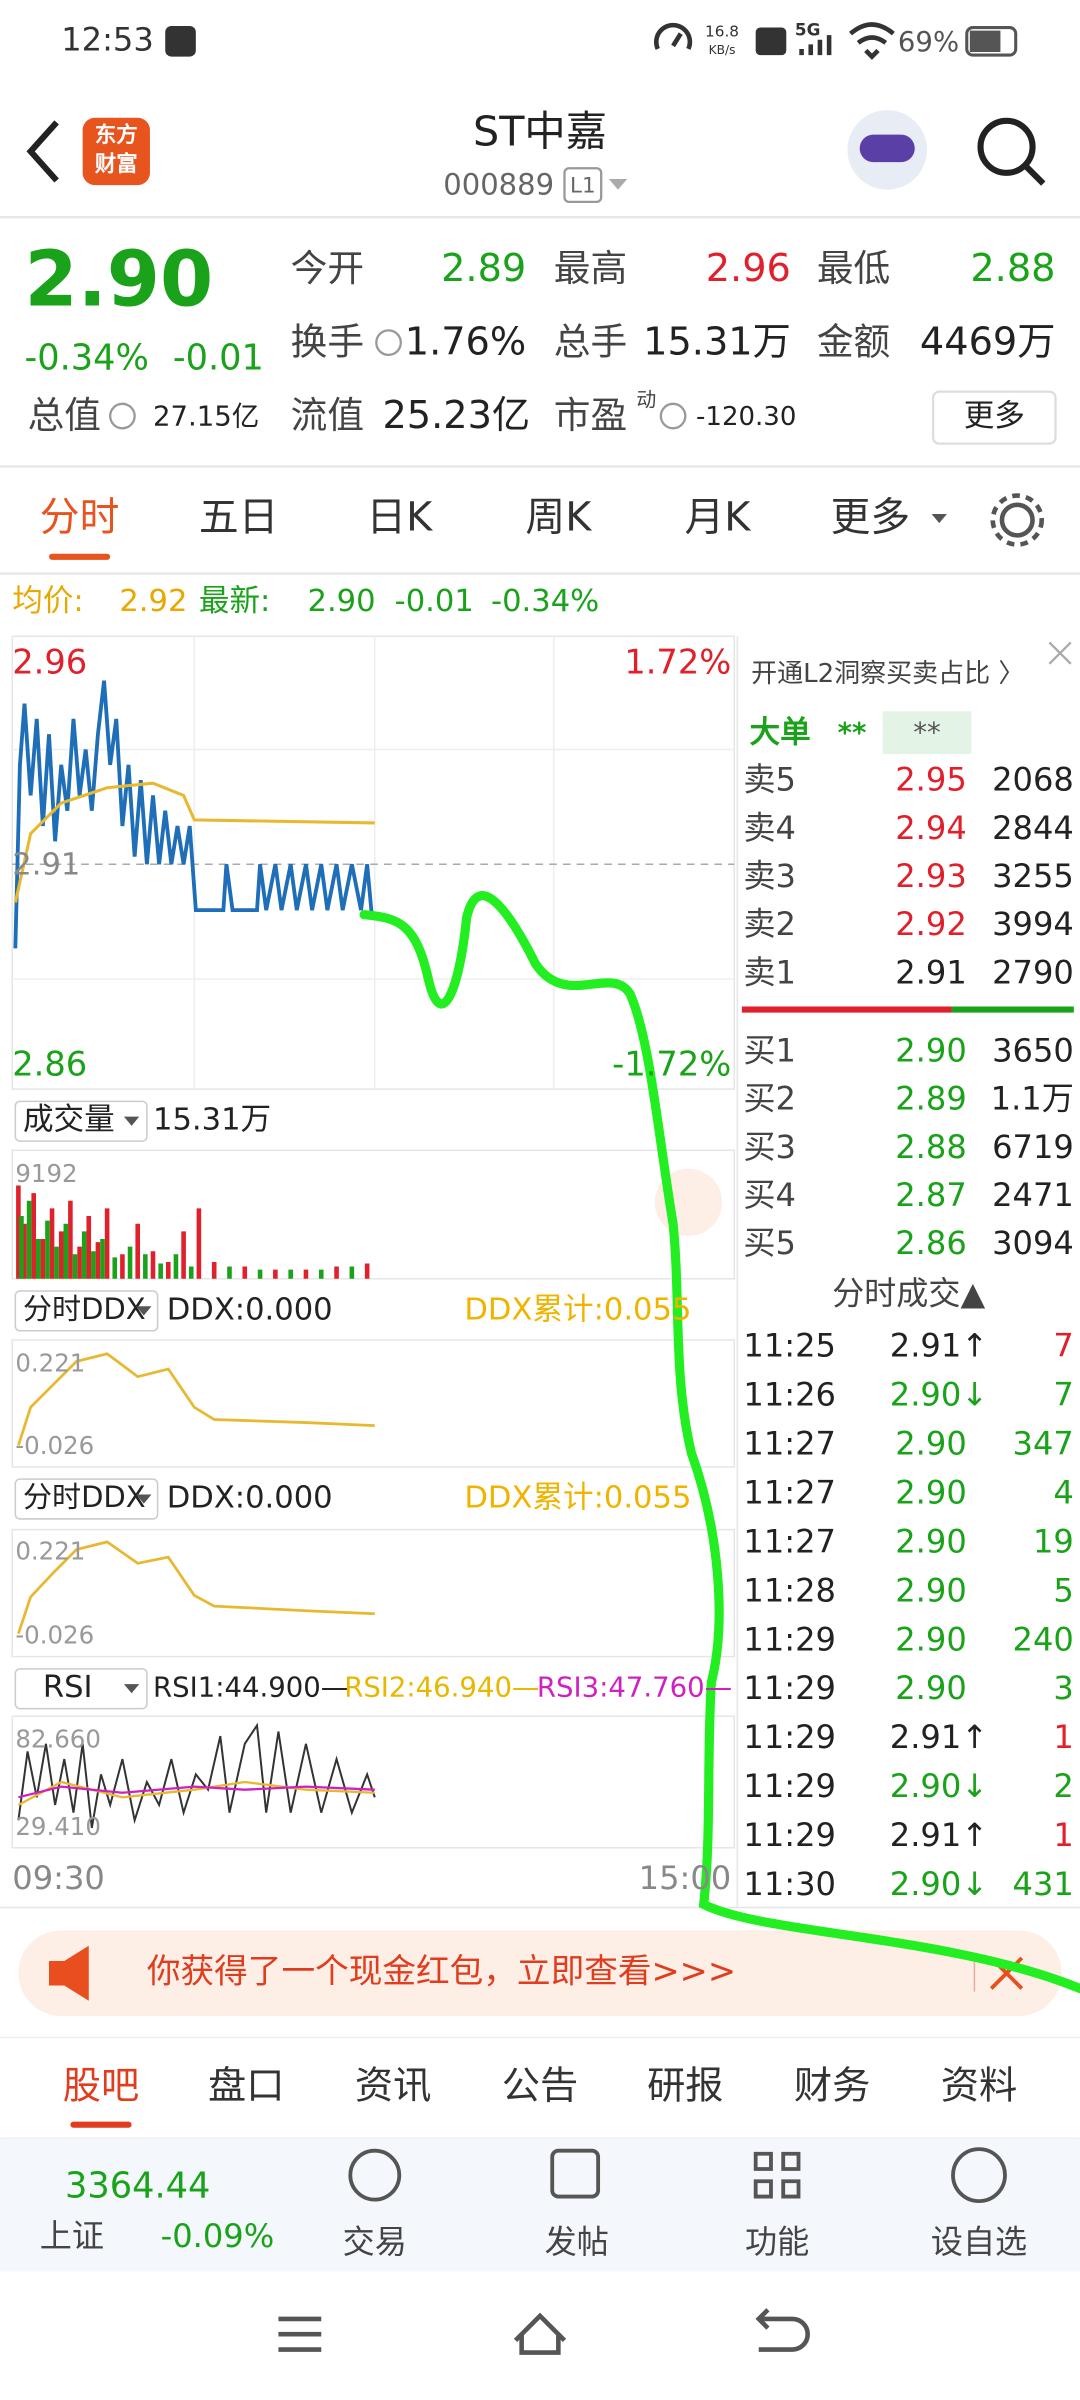 This screenshot has height=2400, width=1080. I want to click on post-icon, so click(575, 2173).